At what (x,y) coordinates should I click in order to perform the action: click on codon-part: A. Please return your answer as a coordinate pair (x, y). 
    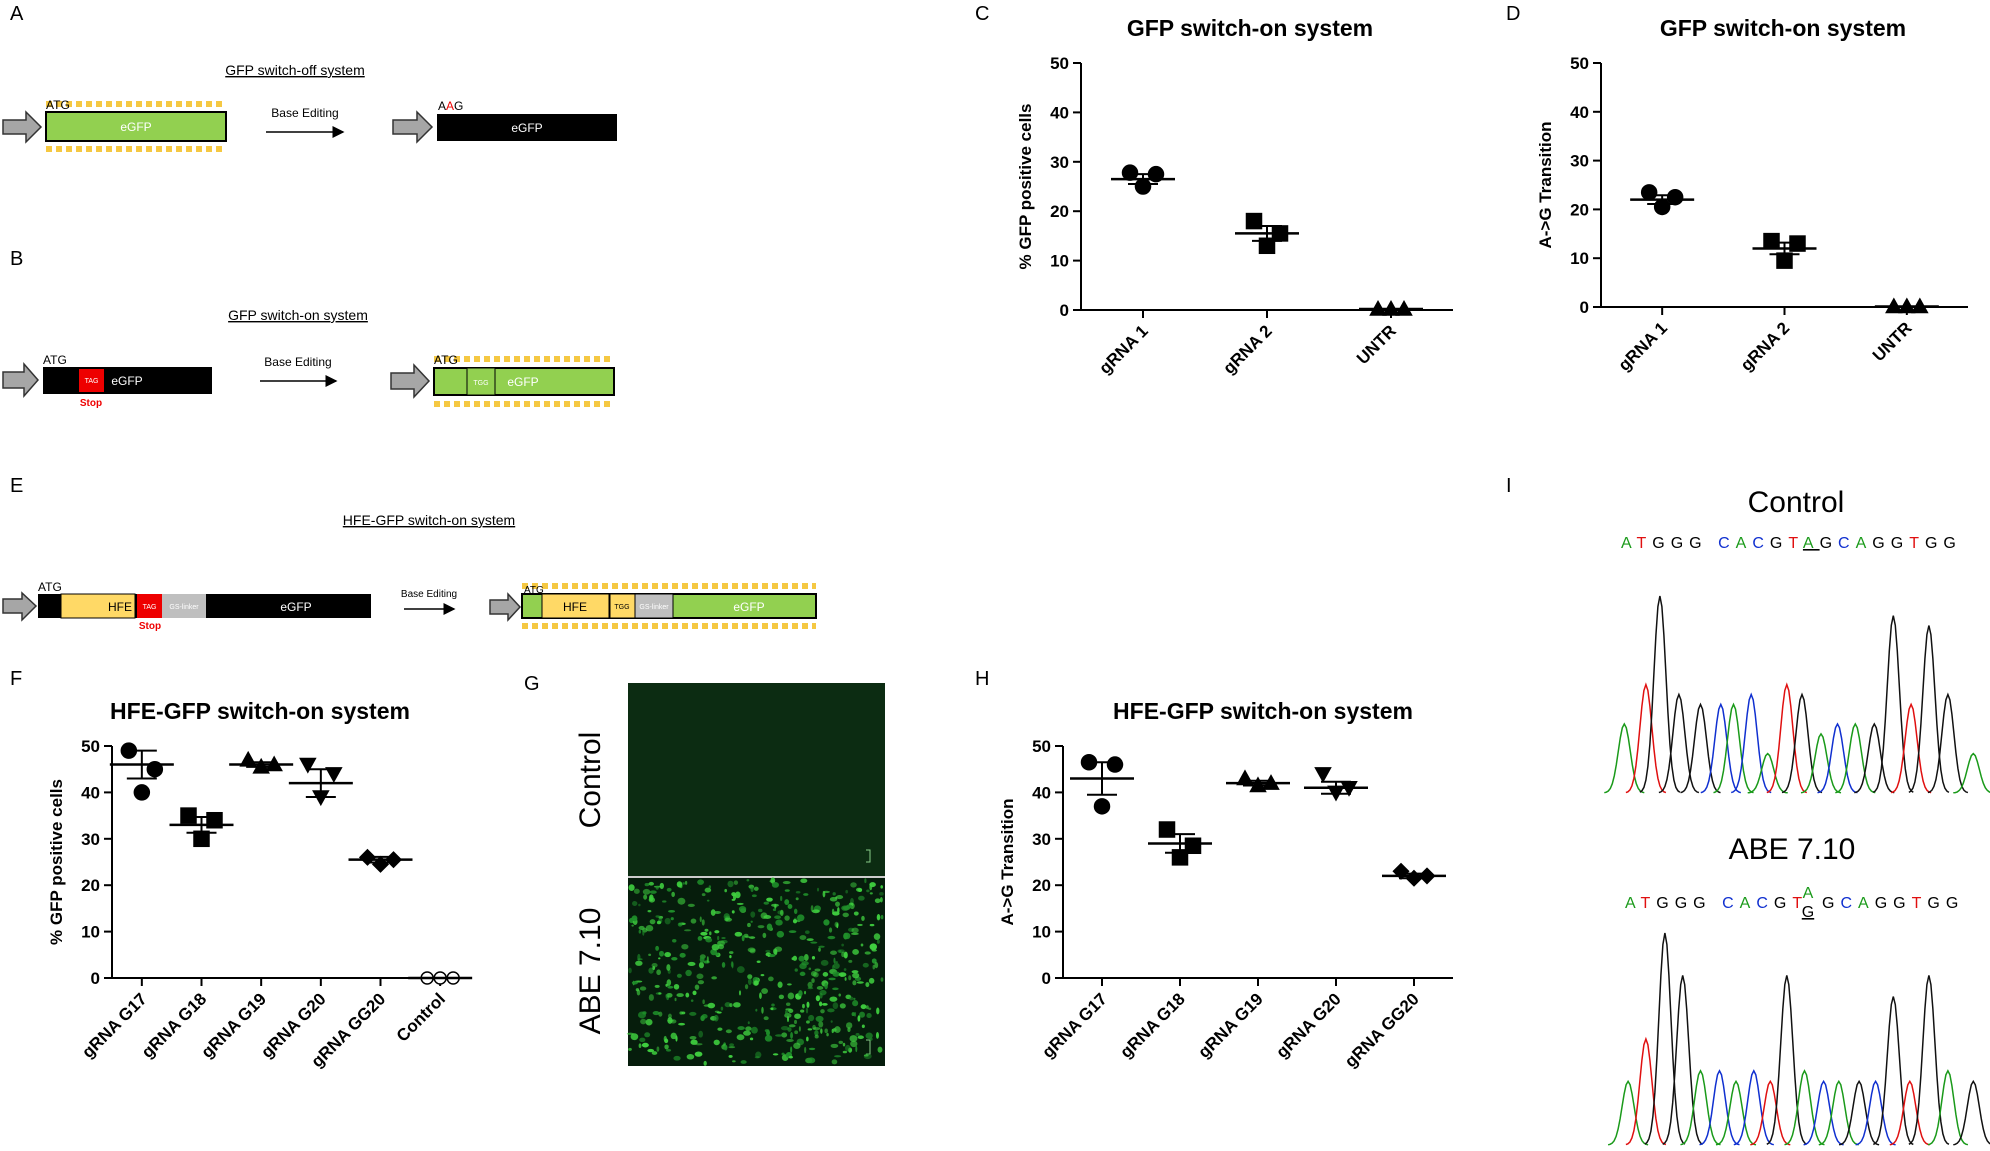
    Looking at the image, I should click on (442, 106).